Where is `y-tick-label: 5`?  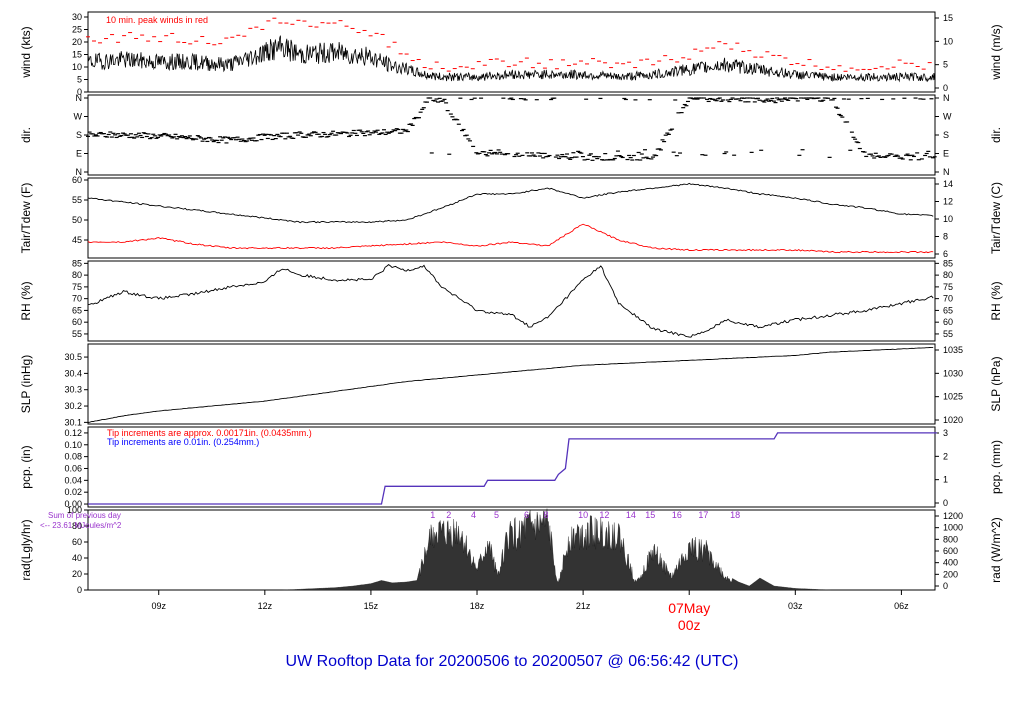
y-tick-label: 5 is located at coordinates (79, 80).